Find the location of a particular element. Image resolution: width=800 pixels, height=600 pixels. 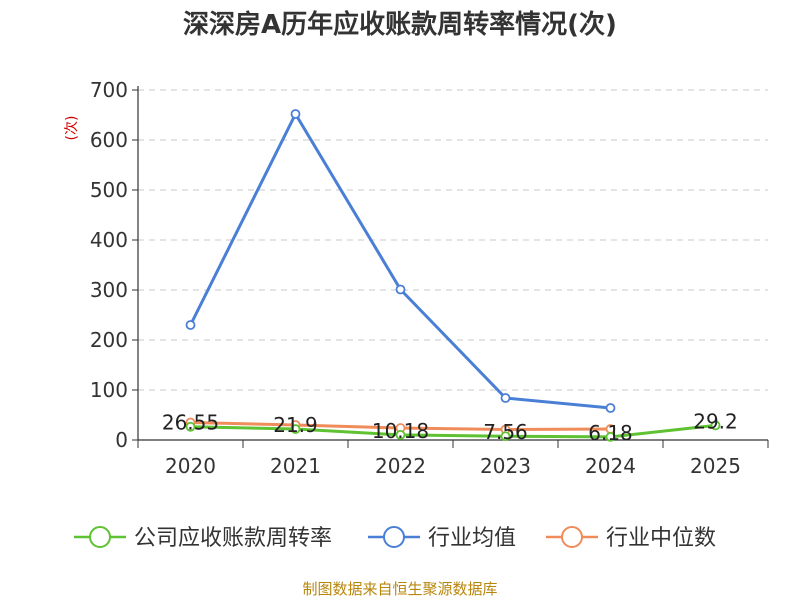

legend: 公司应收账款周转率 行业均值 行业中位数 is located at coordinates (395, 538).